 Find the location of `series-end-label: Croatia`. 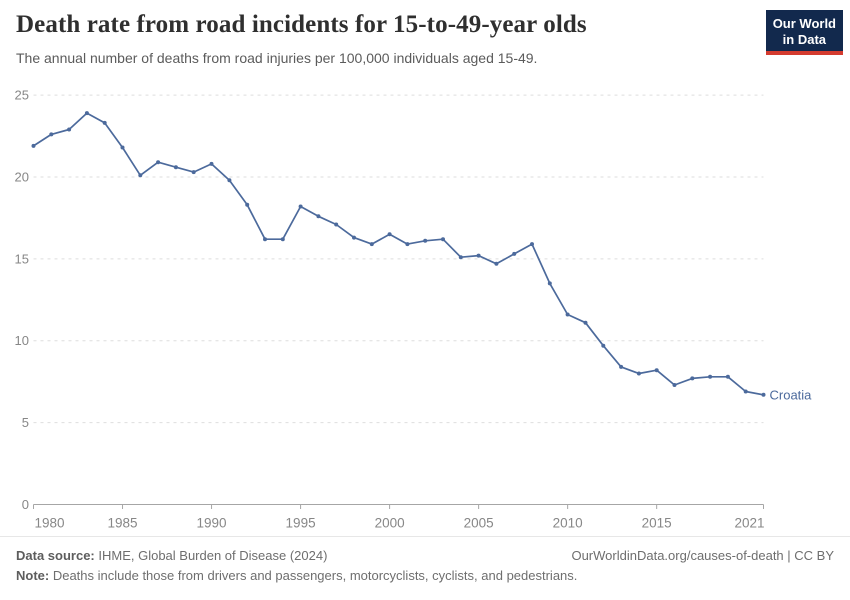

series-end-label: Croatia is located at coordinates (791, 394).